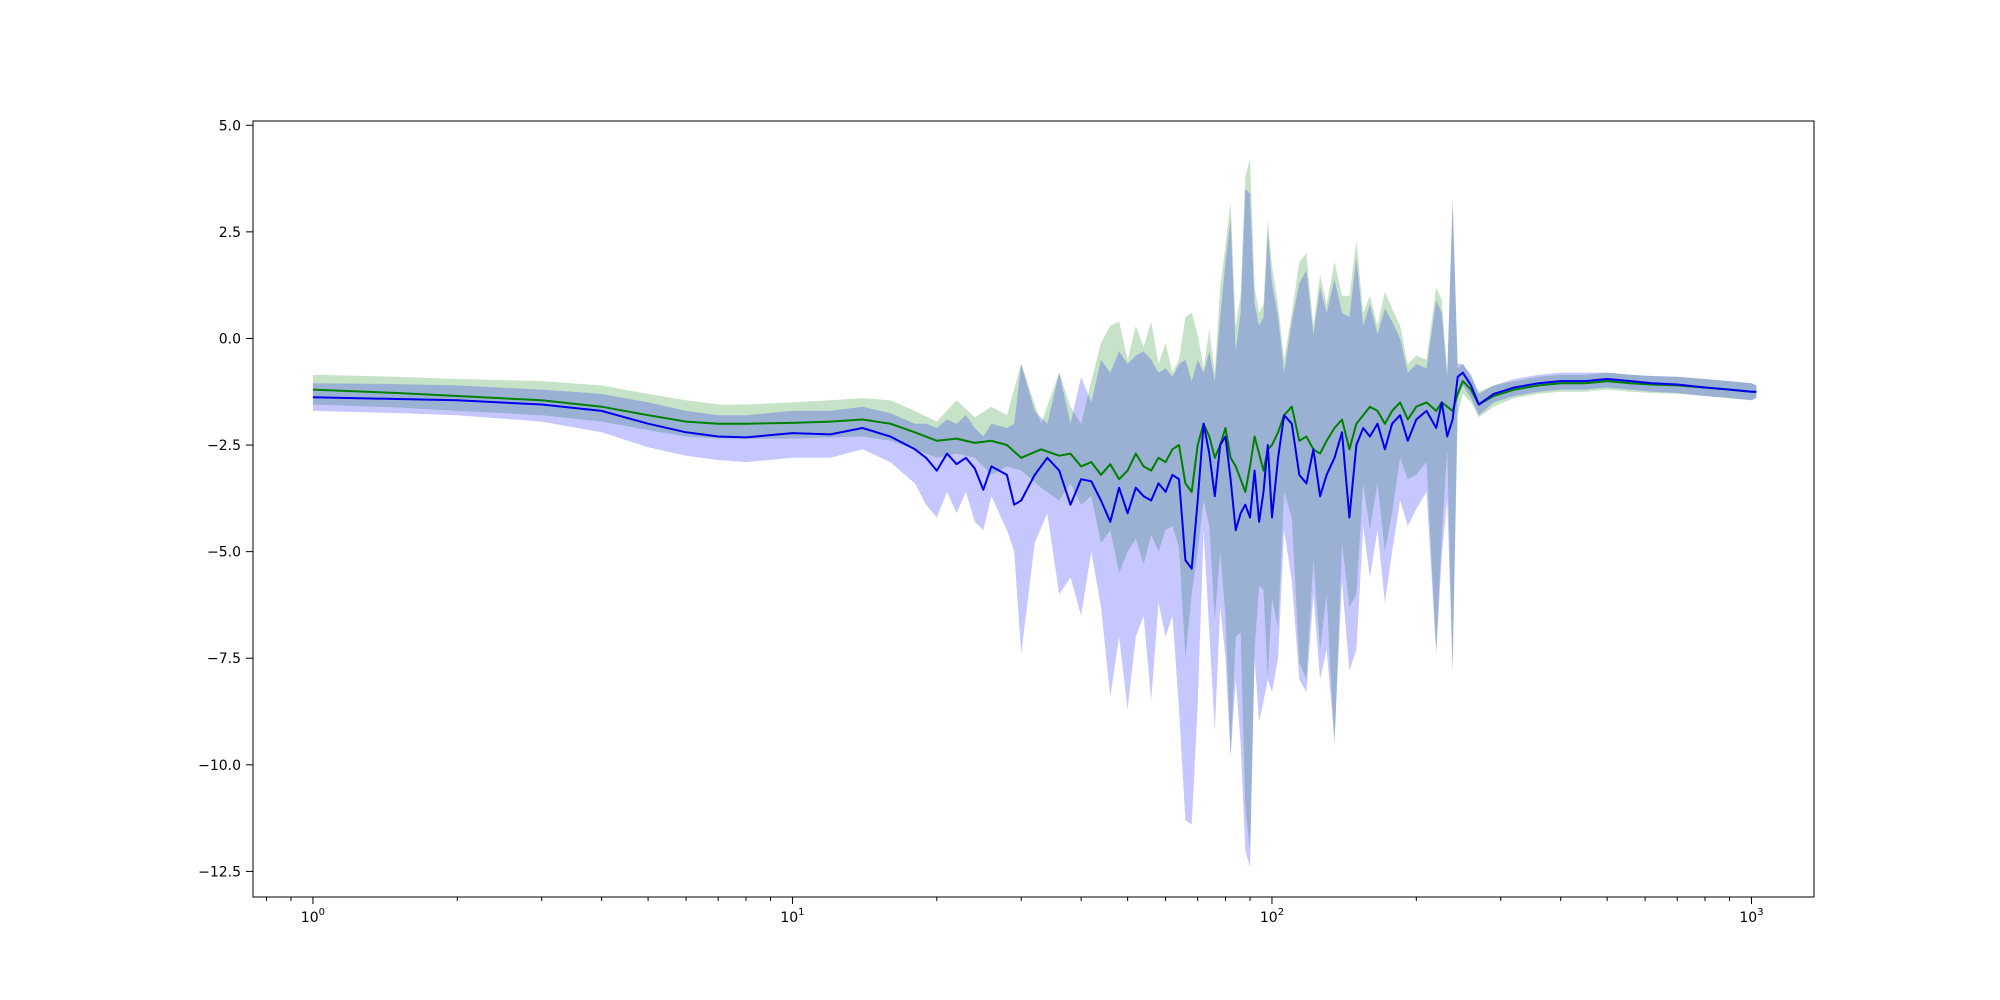  I want to click on y-tick-label: −2.5, so click(224, 446).